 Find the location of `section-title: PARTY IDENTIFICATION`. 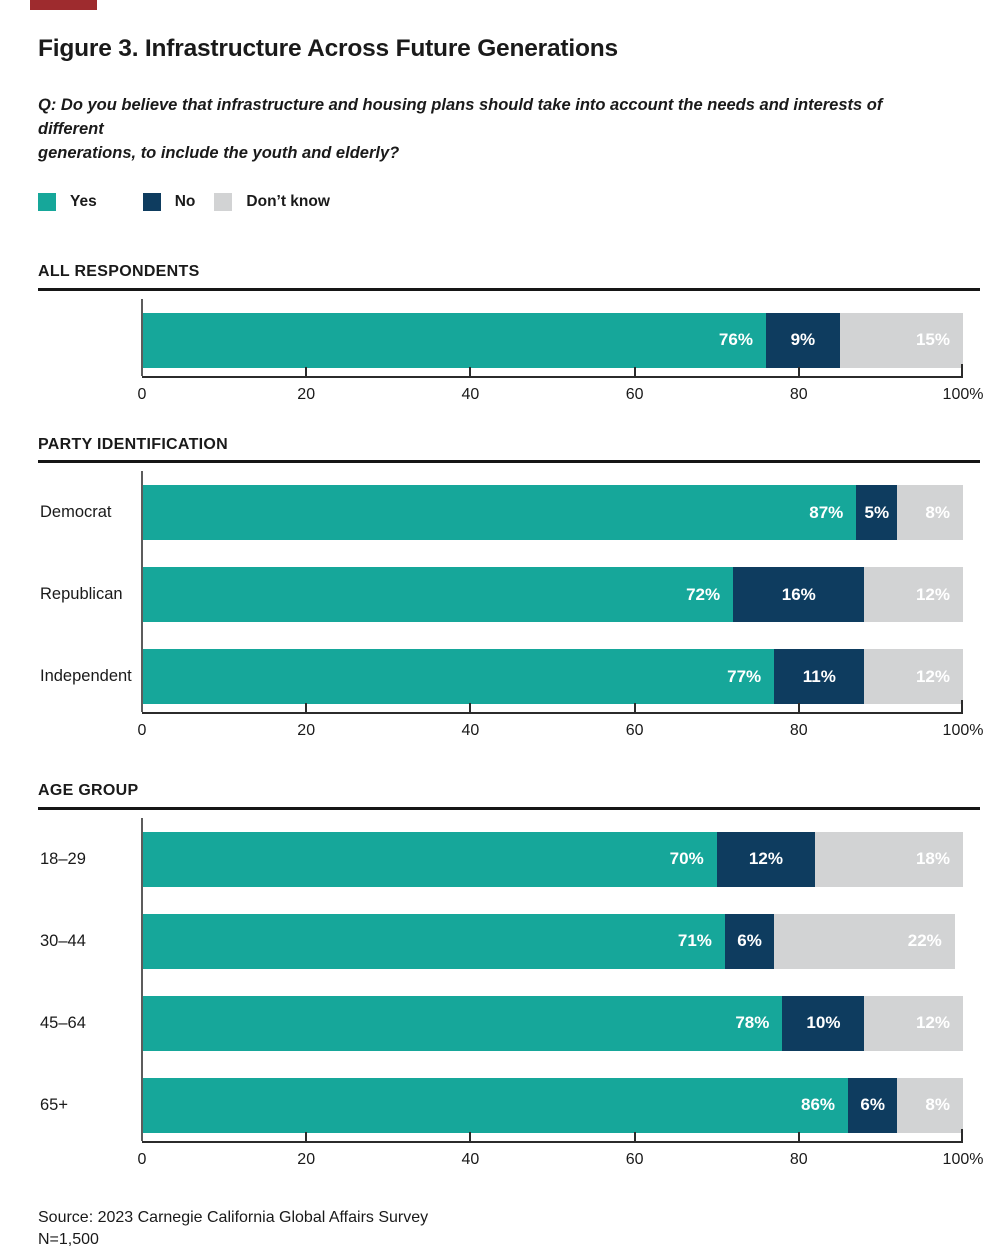

section-title: PARTY IDENTIFICATION is located at coordinates (133, 444).